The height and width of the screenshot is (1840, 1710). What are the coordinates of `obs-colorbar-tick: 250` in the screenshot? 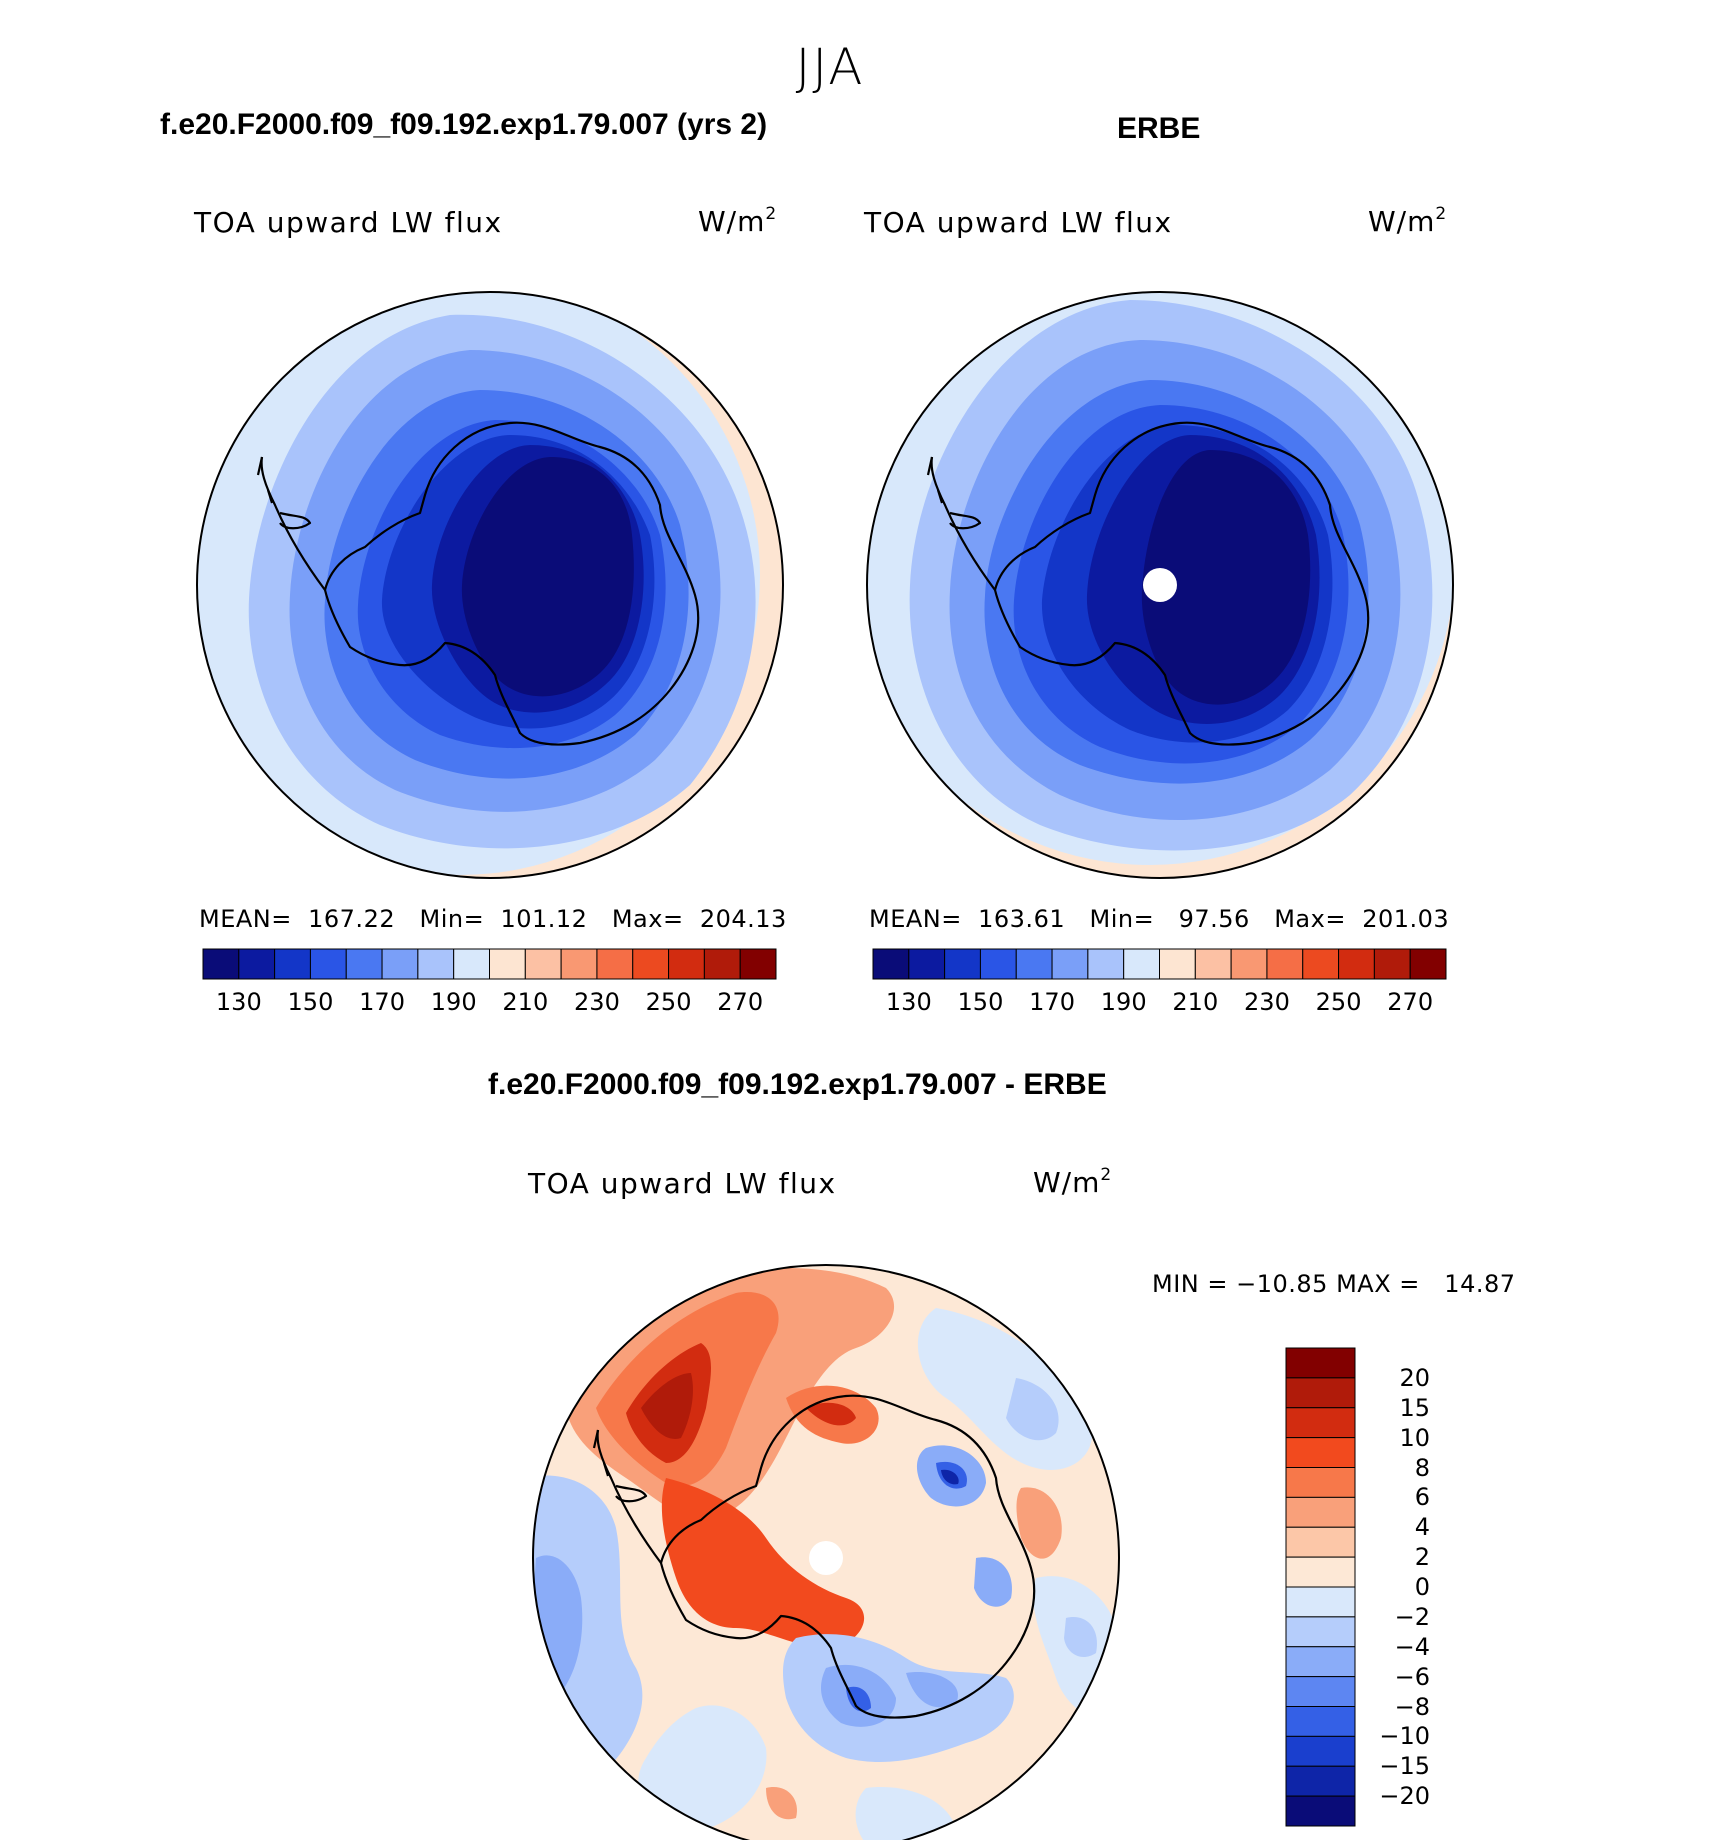 It's located at (1338, 1002).